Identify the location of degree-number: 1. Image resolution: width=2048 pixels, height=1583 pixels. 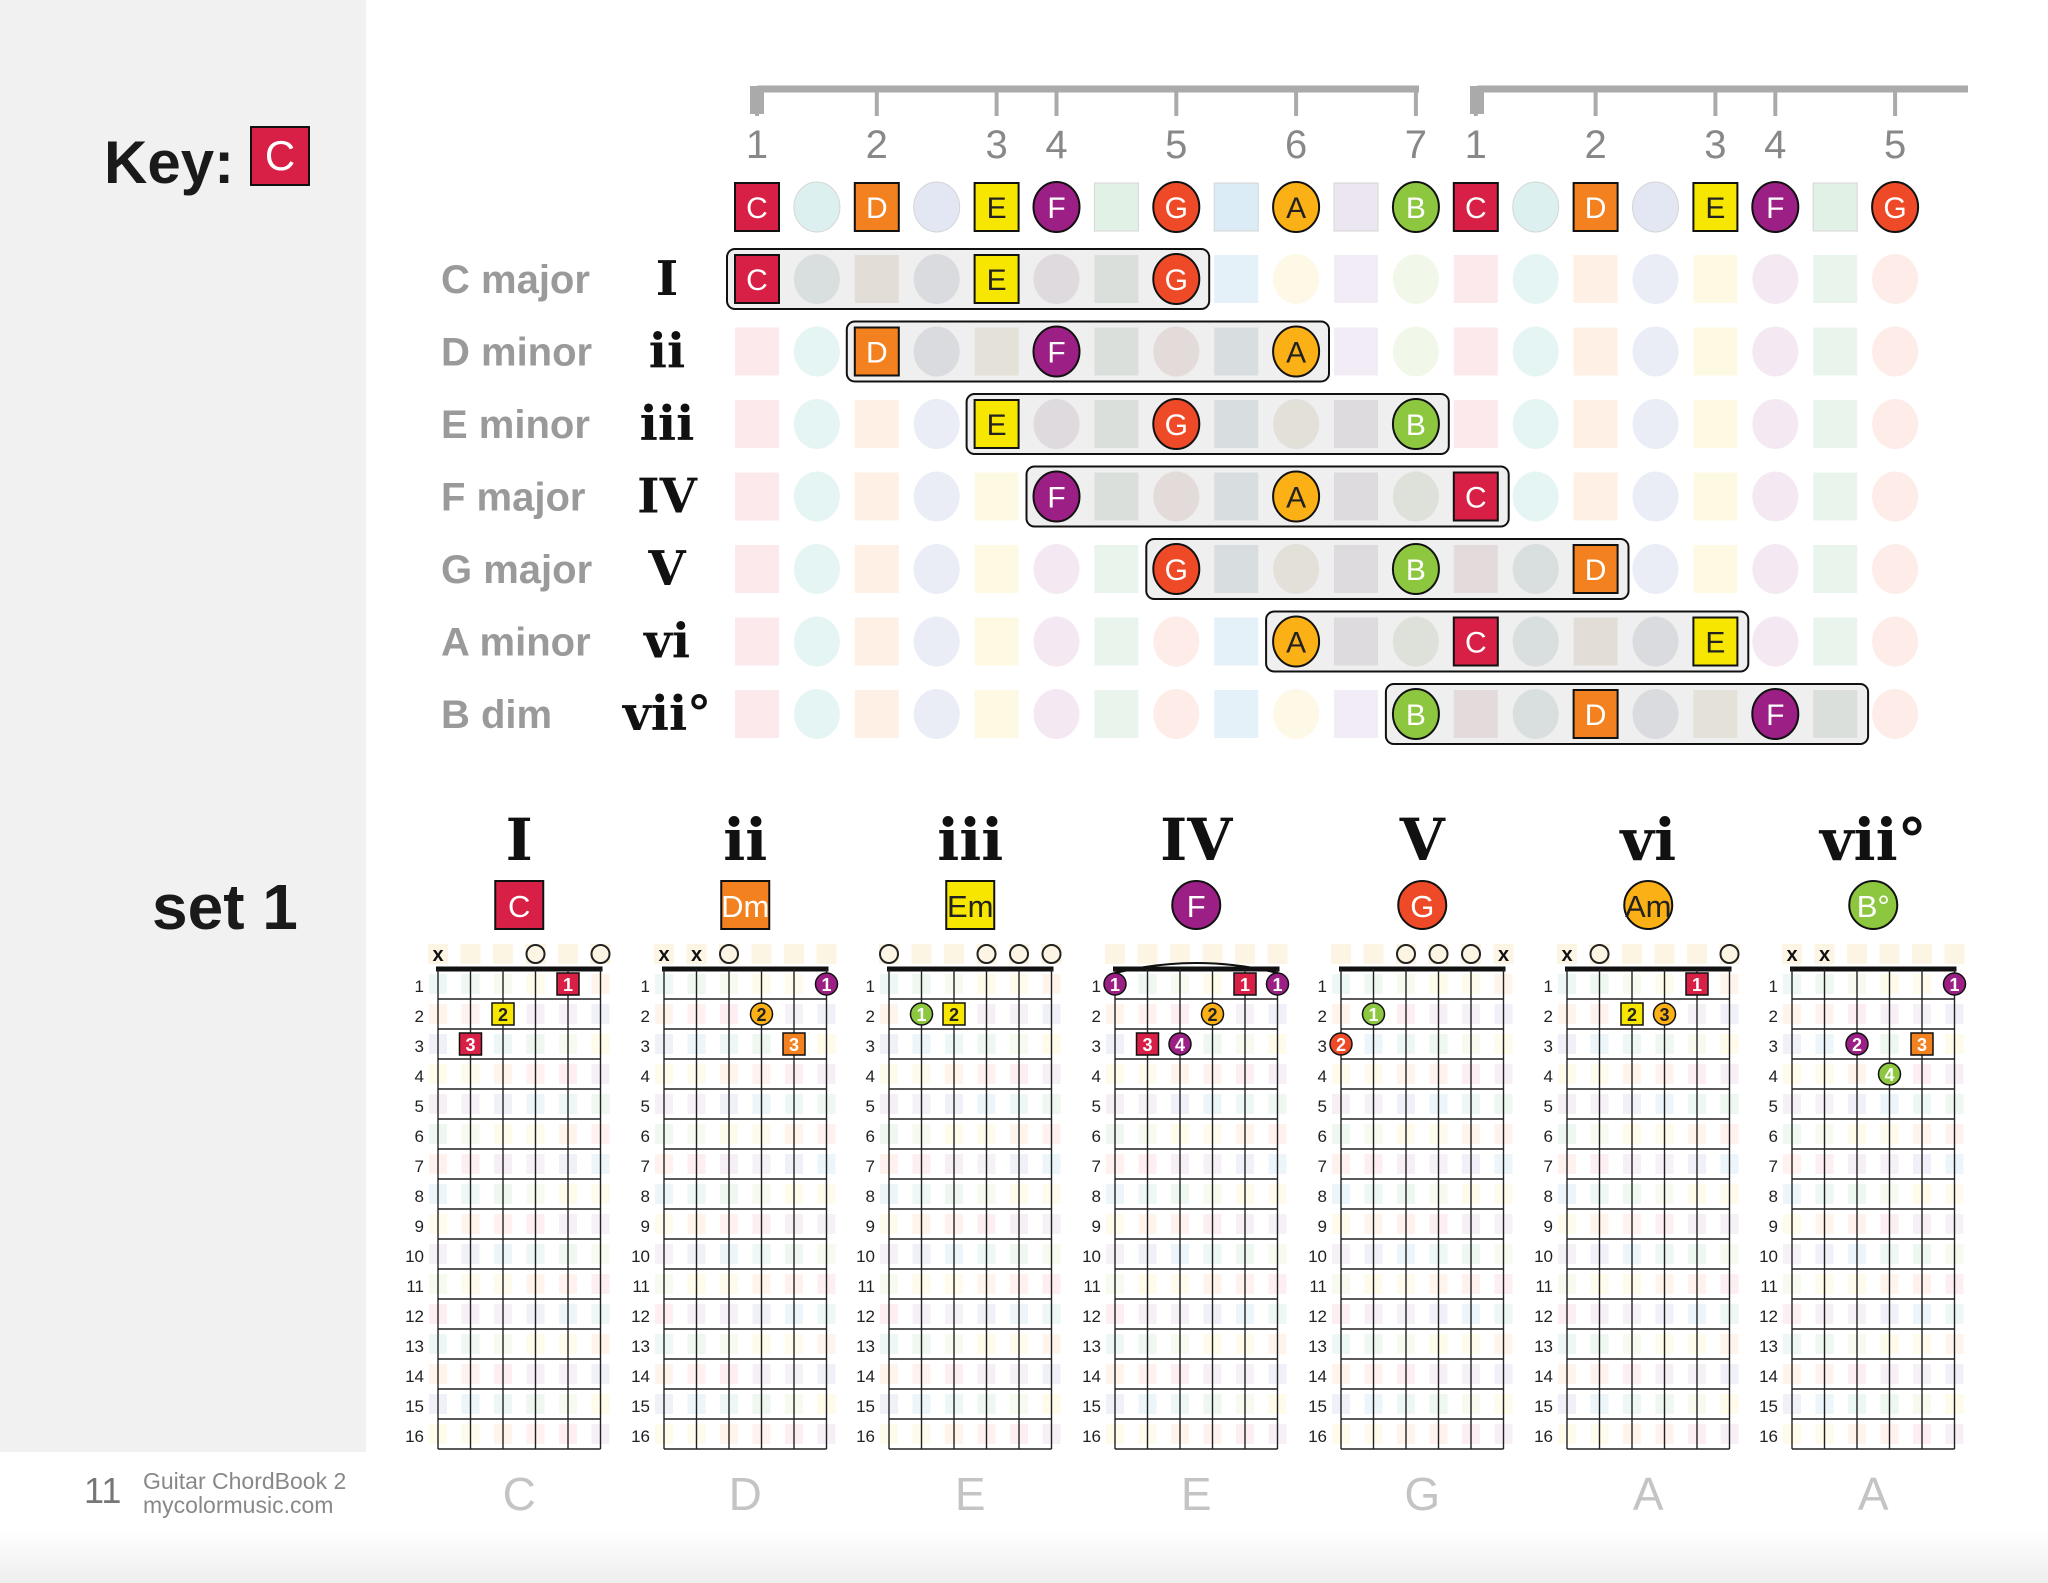
(1476, 145).